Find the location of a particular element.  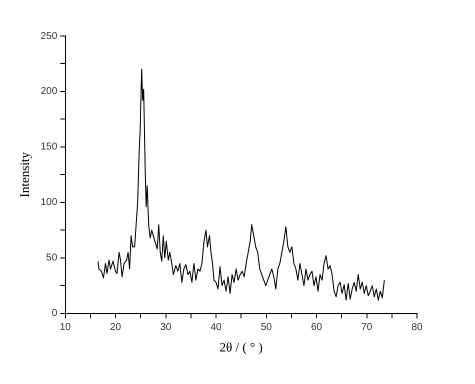

y-axis-title: Intensity is located at coordinates (24, 174).